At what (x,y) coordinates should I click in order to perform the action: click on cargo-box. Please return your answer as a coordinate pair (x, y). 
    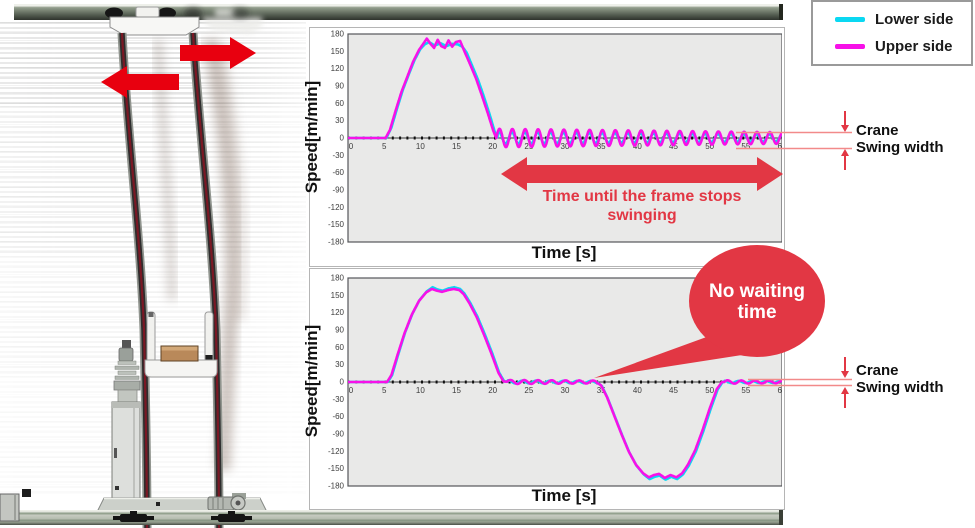
    Looking at the image, I should click on (179, 353).